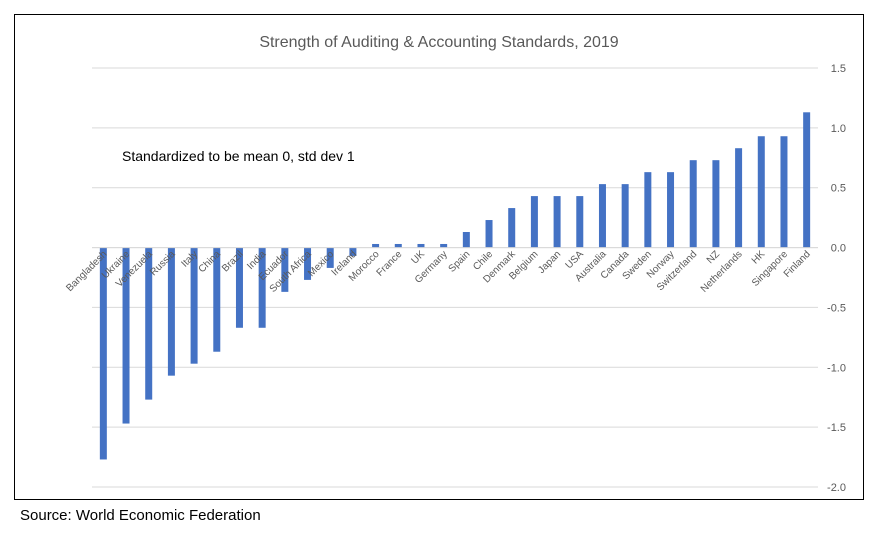  Describe the element at coordinates (557, 222) in the screenshot. I see `bar-japan` at that location.